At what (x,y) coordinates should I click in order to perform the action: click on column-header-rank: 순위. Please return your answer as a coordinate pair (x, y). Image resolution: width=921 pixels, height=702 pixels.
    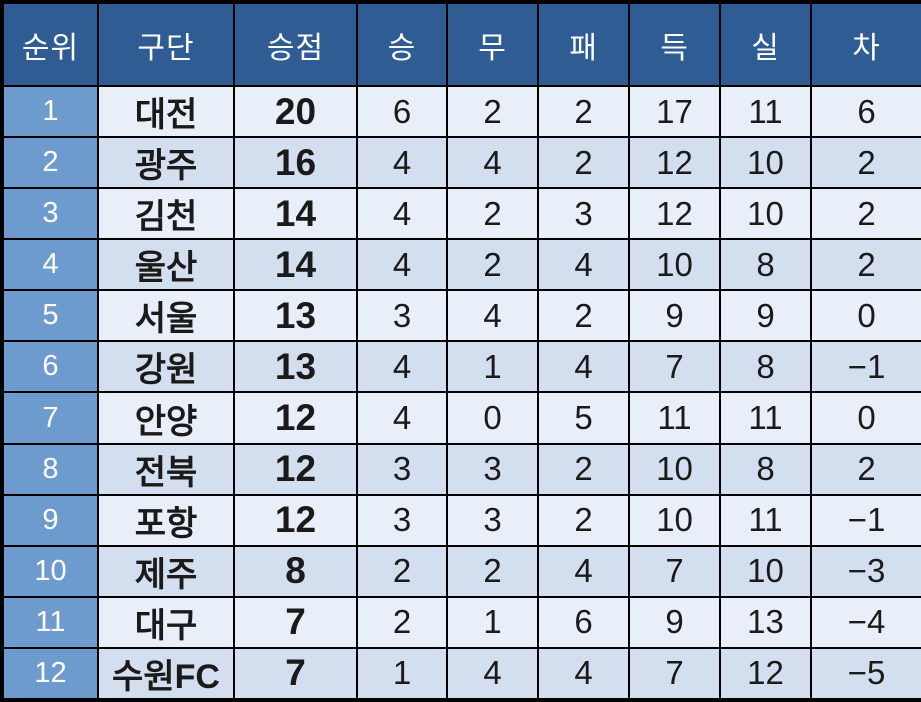
    Looking at the image, I should click on (50, 44).